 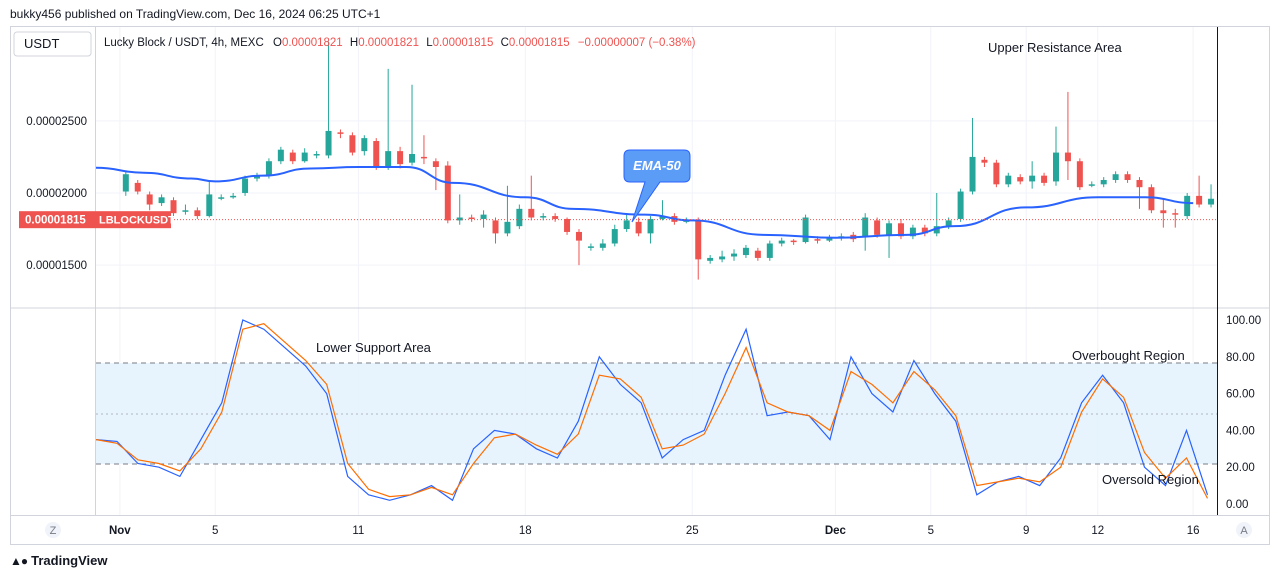 I want to click on price-tick-label: 0.00002000, so click(x=56, y=194).